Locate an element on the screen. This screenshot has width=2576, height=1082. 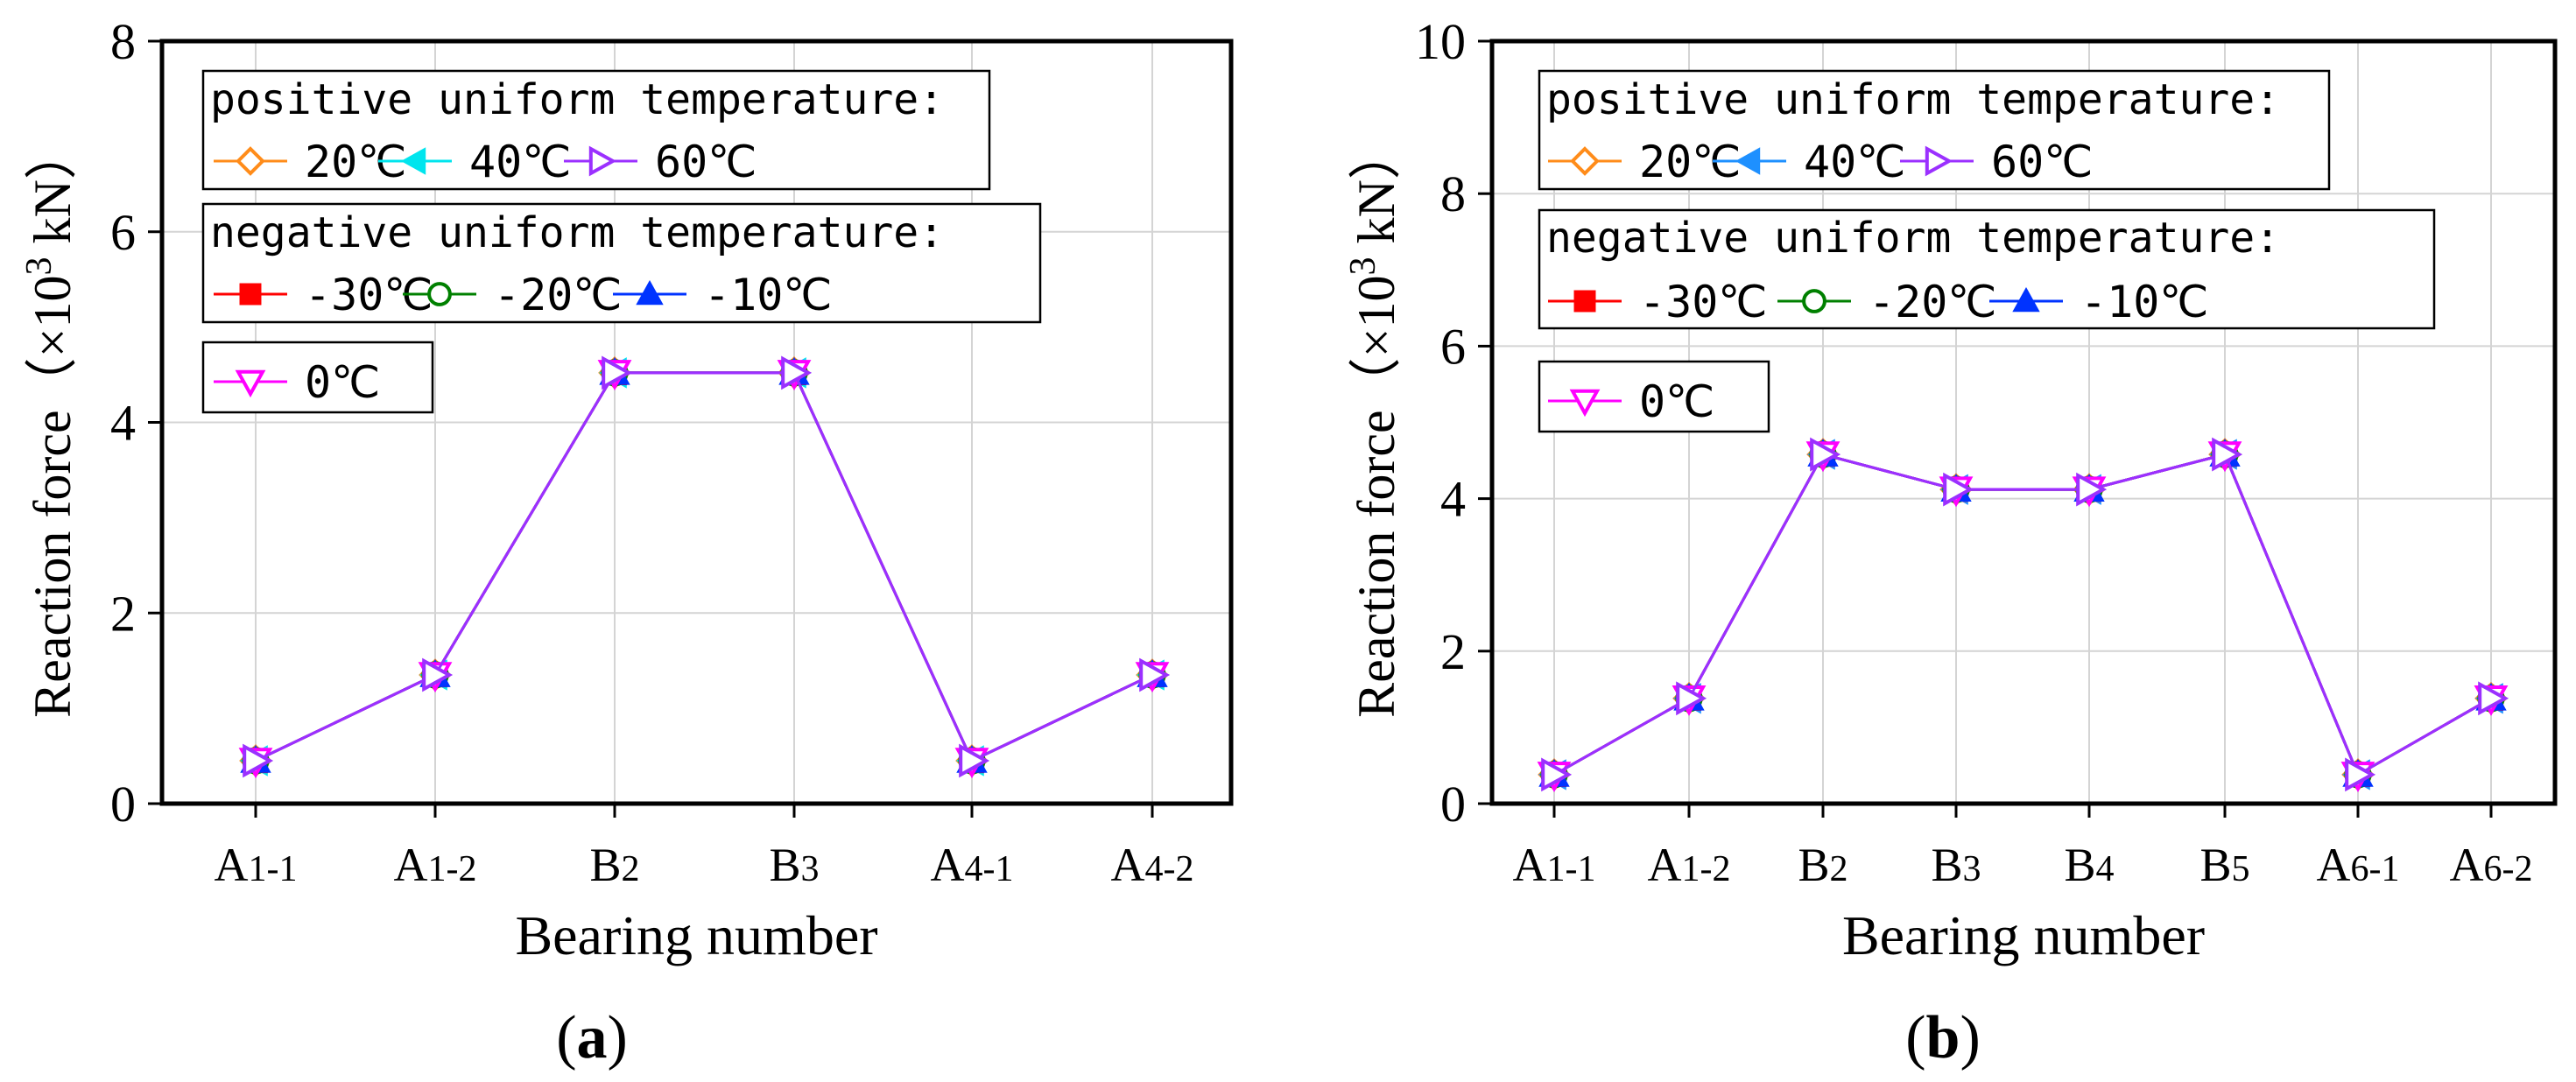
panel-label: (b) is located at coordinates (1943, 1037).